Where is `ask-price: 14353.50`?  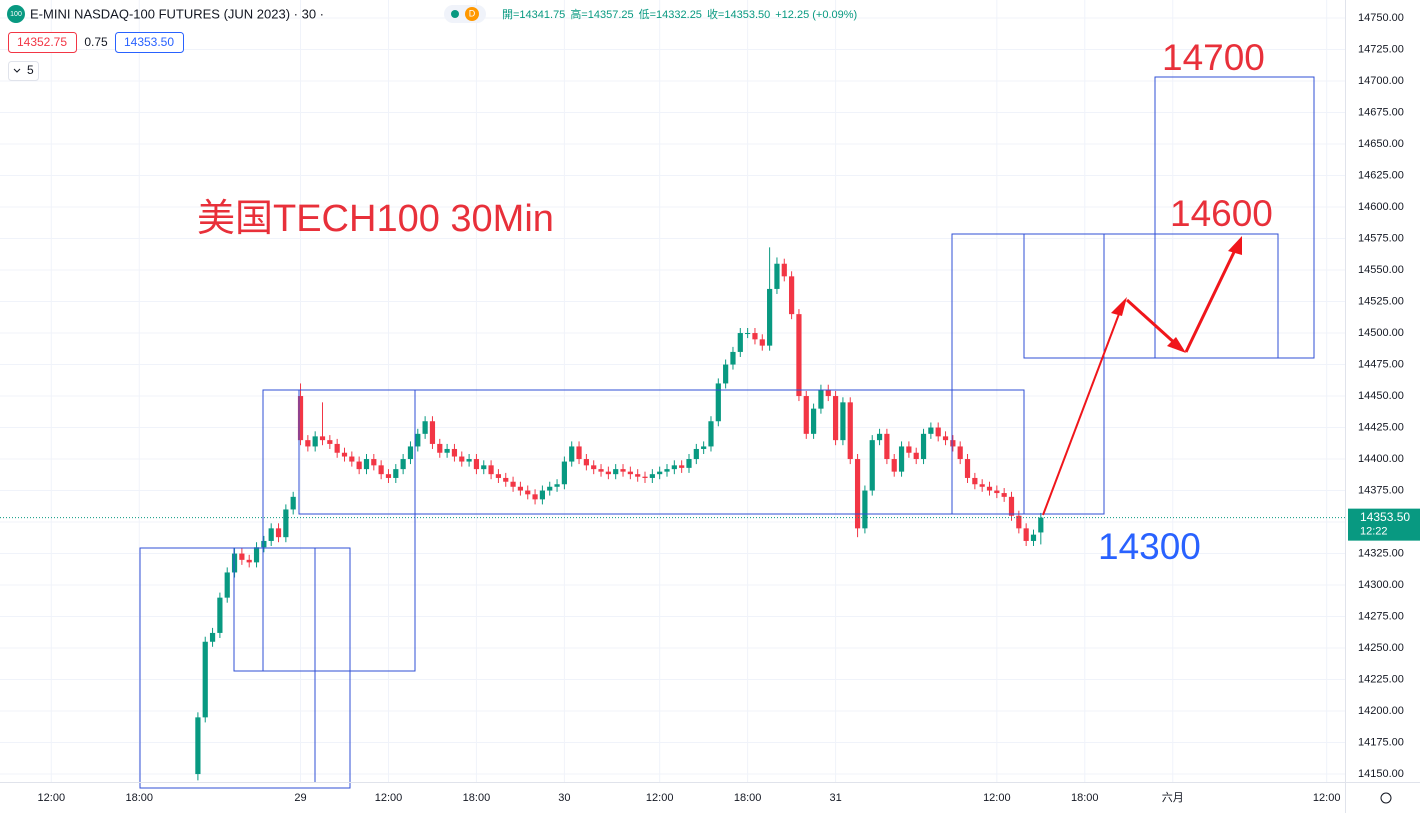
ask-price: 14353.50 is located at coordinates (149, 42).